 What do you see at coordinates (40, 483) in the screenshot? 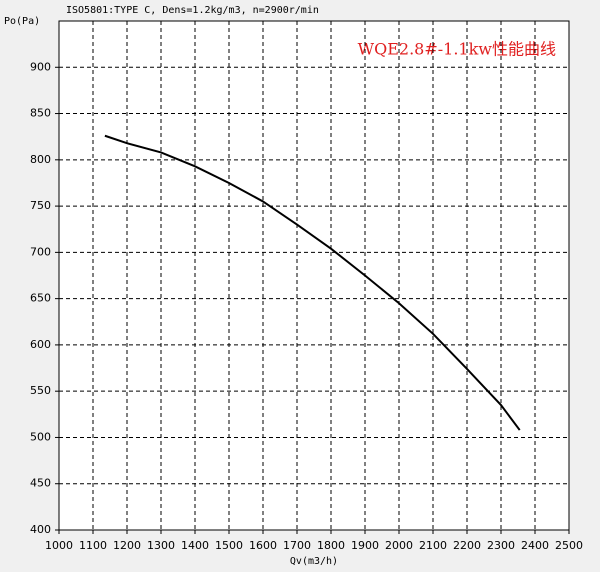
I see `y-tick-label: 450` at bounding box center [40, 483].